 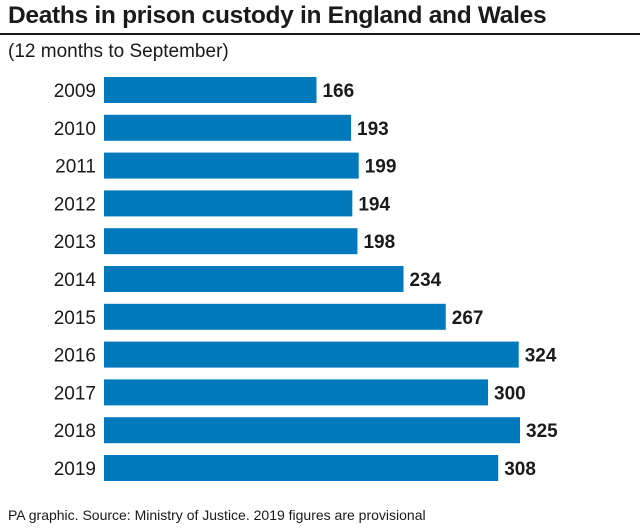 What do you see at coordinates (75, 356) in the screenshot?
I see `category-label: 2016` at bounding box center [75, 356].